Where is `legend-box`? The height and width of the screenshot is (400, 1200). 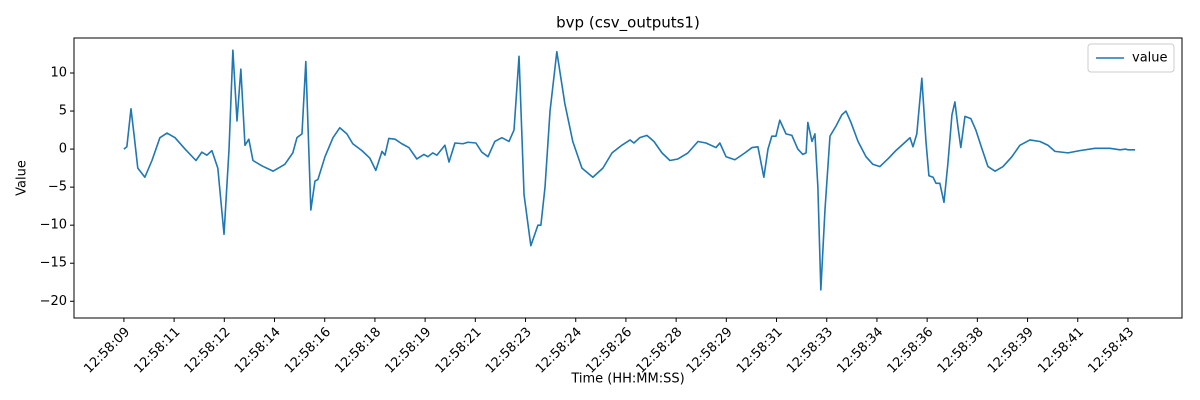 legend-box is located at coordinates (1131, 58).